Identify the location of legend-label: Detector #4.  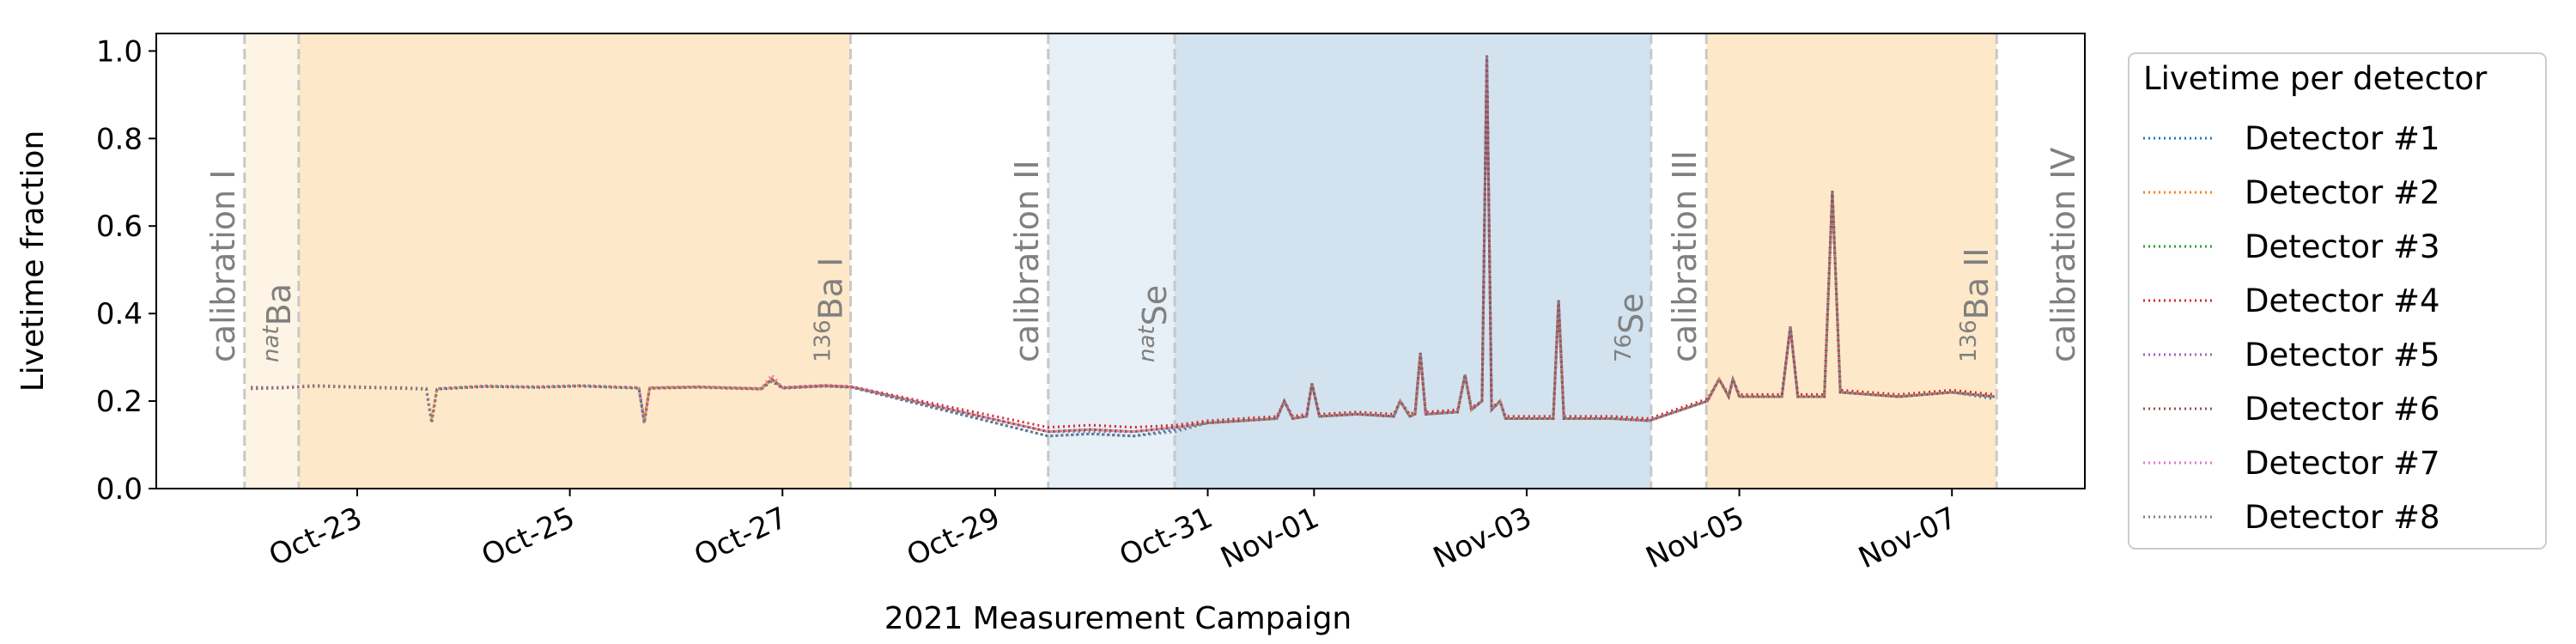
(2342, 301).